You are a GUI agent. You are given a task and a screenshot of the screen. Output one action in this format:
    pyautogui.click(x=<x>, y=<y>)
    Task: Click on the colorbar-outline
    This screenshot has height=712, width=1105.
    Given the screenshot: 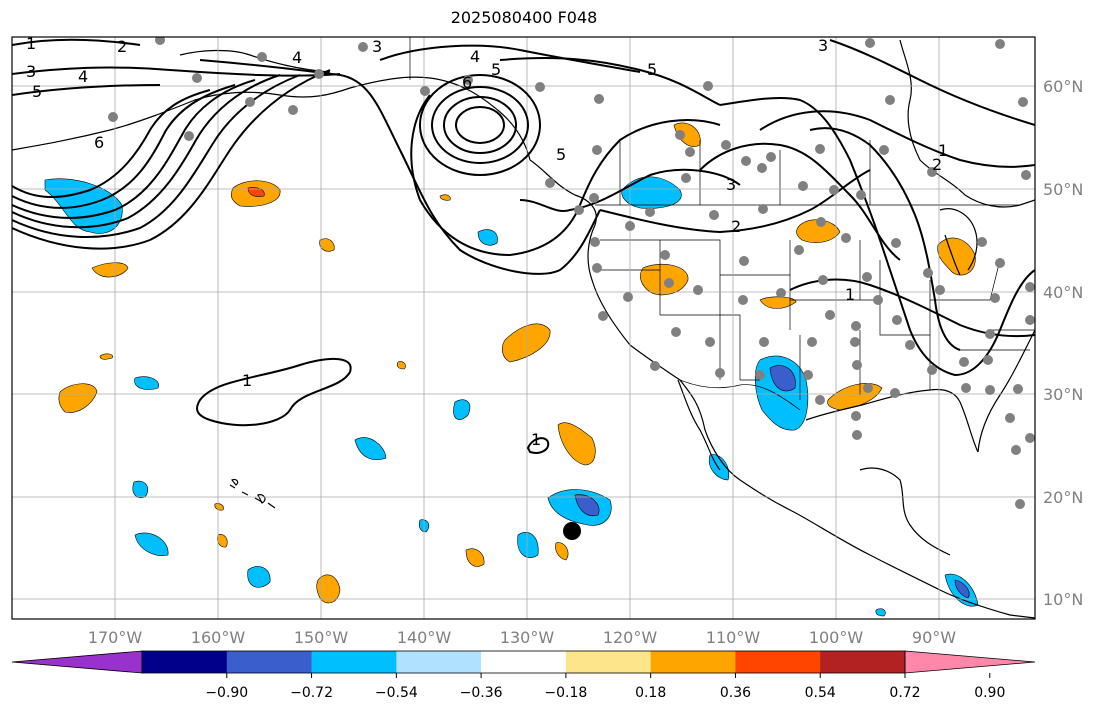 What is the action you would take?
    pyautogui.click(x=523, y=662)
    